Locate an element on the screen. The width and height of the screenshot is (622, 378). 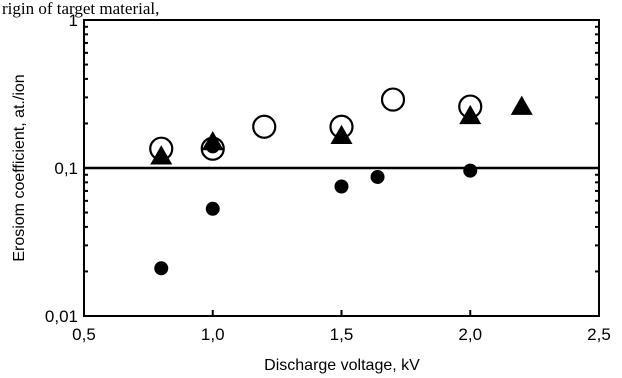
top-caption-fragment: rigin of target material, is located at coordinates (80, 9).